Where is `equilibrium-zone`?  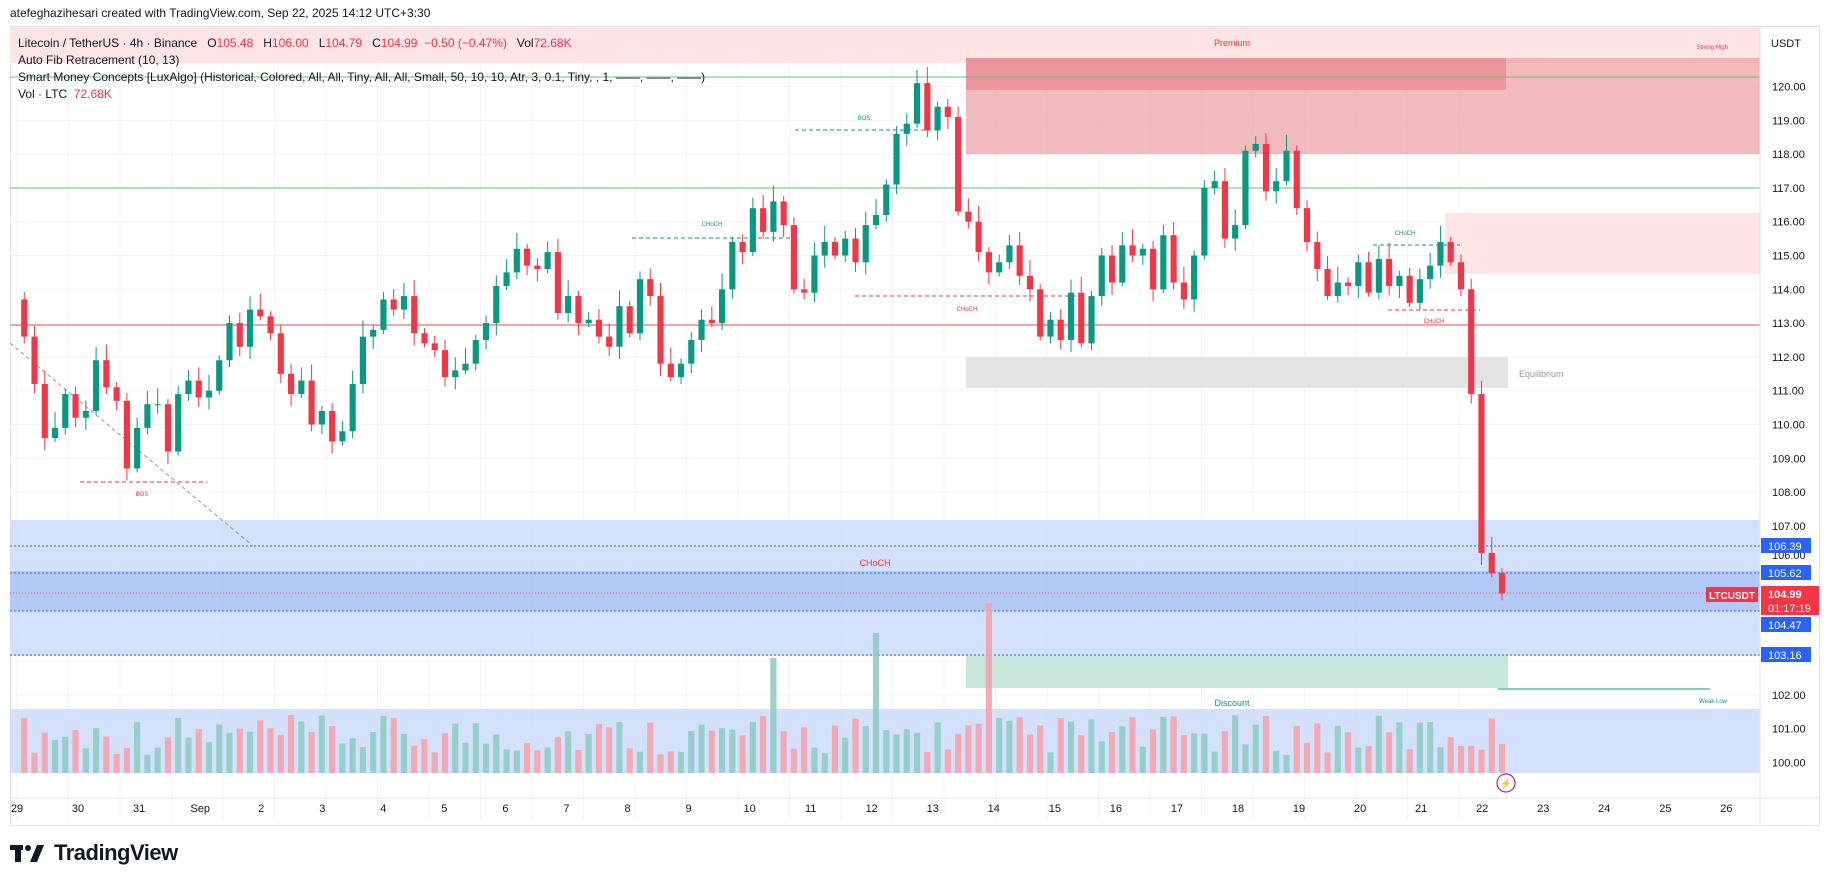
equilibrium-zone is located at coordinates (1237, 372).